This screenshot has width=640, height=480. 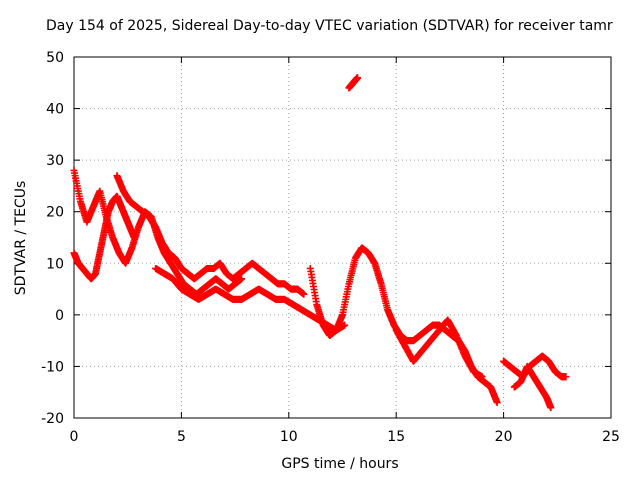 I want to click on y-axis-label: SDTVAR / TECUs, so click(x=21, y=238).